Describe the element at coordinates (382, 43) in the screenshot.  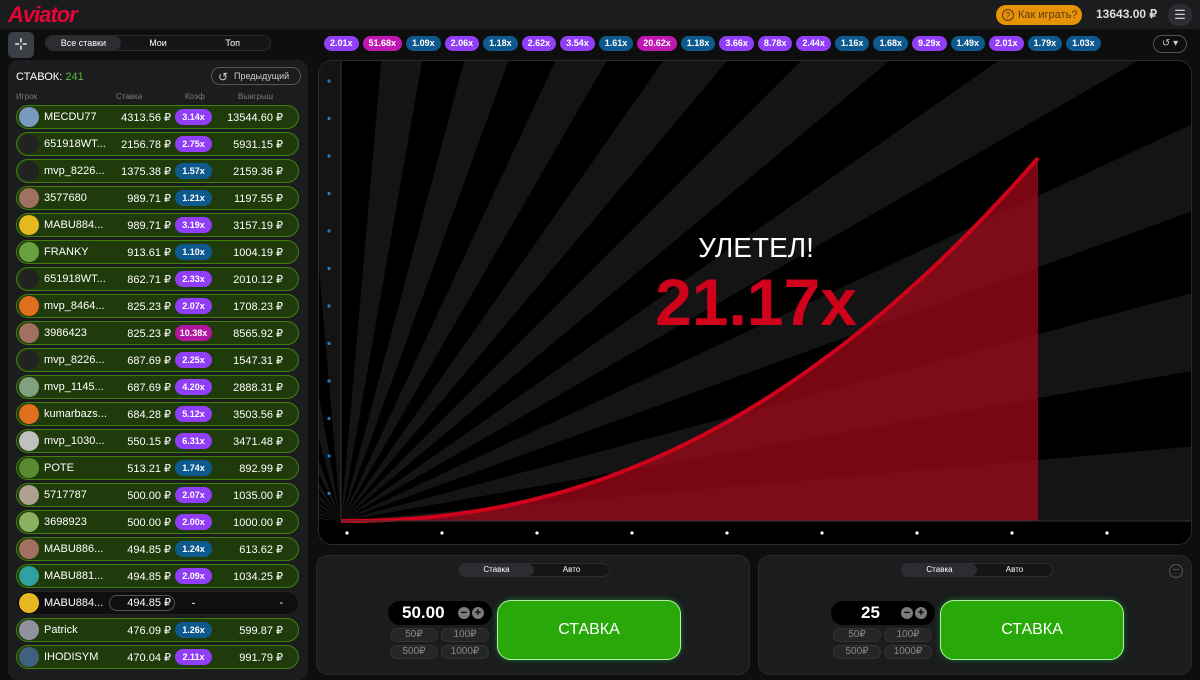
I see `history-multiplier: 51.68x` at that location.